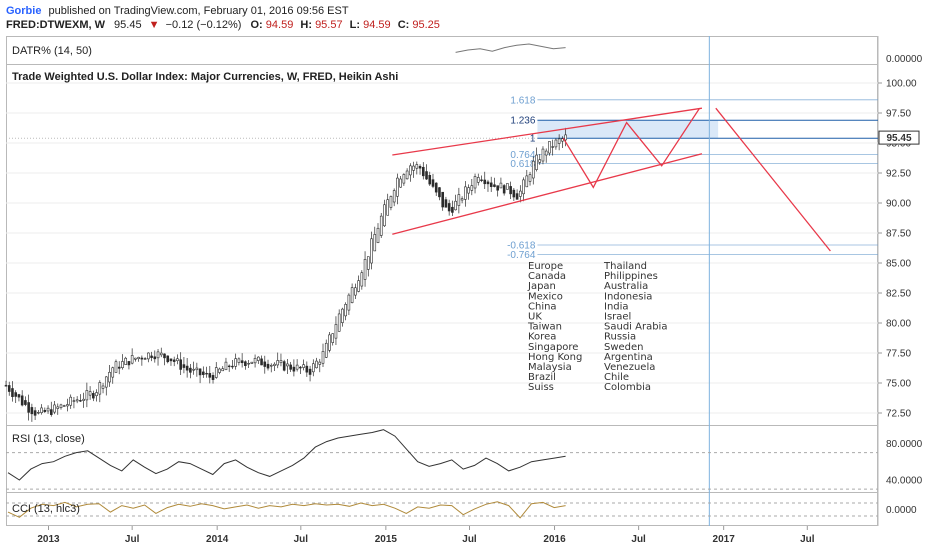  Describe the element at coordinates (52, 51) in the screenshot. I see `datr-title: DATR% (14, 50)` at that location.